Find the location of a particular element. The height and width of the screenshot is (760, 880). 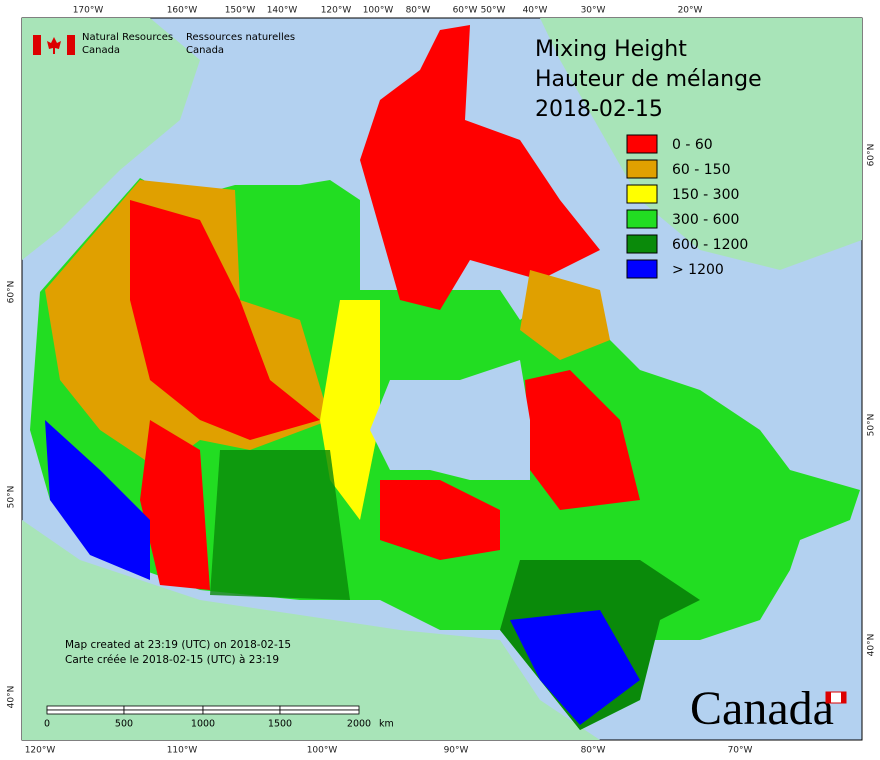

scale-label: 2000 is located at coordinates (359, 724).